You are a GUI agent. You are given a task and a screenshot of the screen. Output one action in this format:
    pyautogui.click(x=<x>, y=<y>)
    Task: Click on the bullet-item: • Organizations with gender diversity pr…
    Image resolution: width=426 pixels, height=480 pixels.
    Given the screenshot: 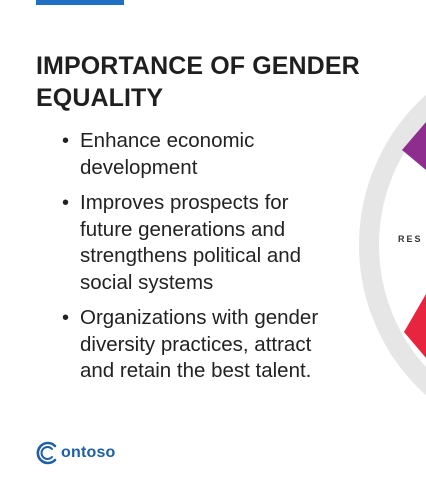 What is the action you would take?
    pyautogui.click(x=193, y=345)
    